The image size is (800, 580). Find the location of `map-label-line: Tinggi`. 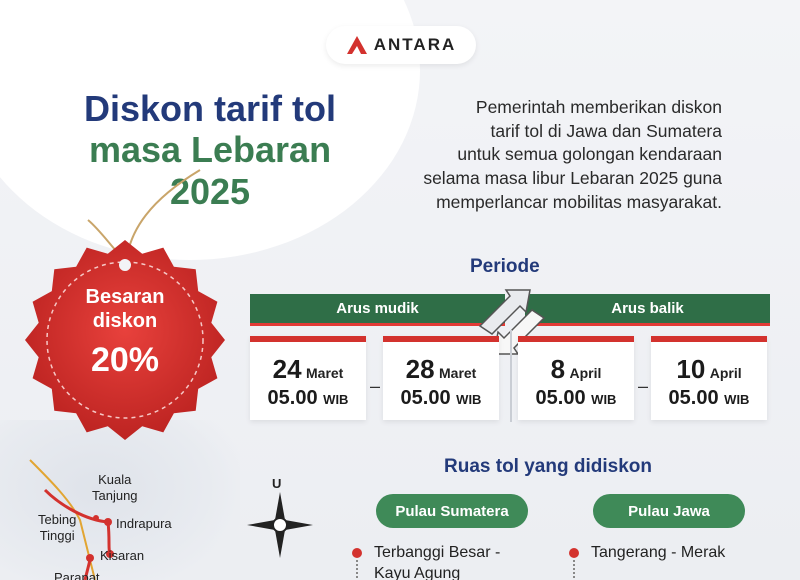

map-label-line: Tinggi is located at coordinates (57, 535).